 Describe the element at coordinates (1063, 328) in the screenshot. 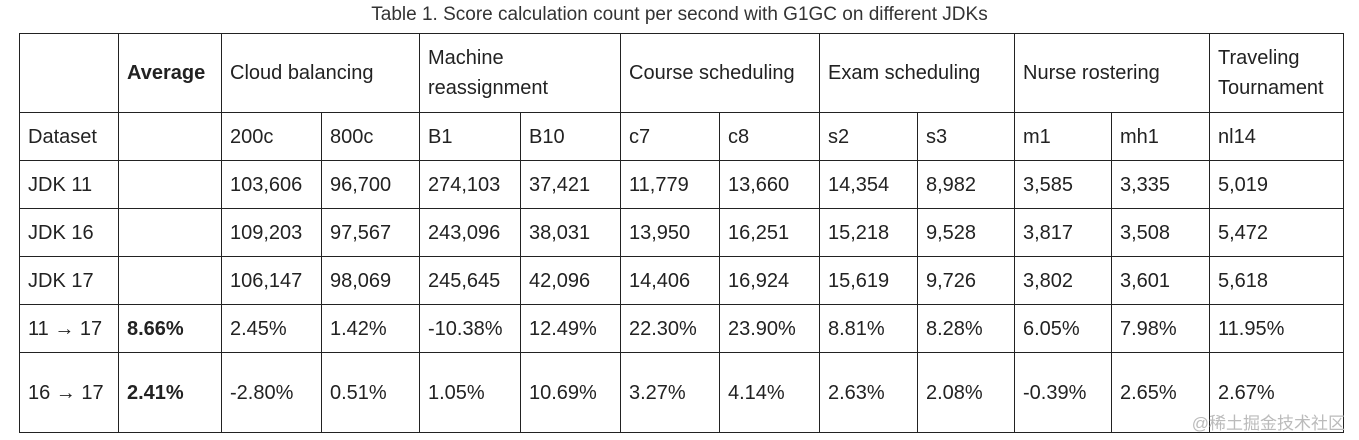

I see `value-cell: 6.05%` at that location.